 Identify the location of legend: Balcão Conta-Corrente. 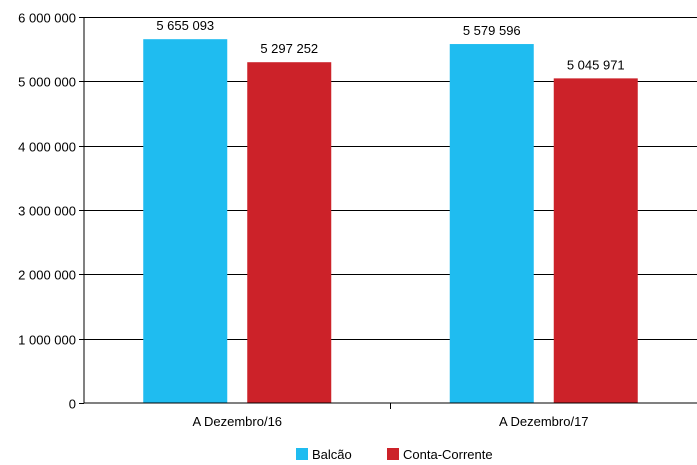
(394, 454).